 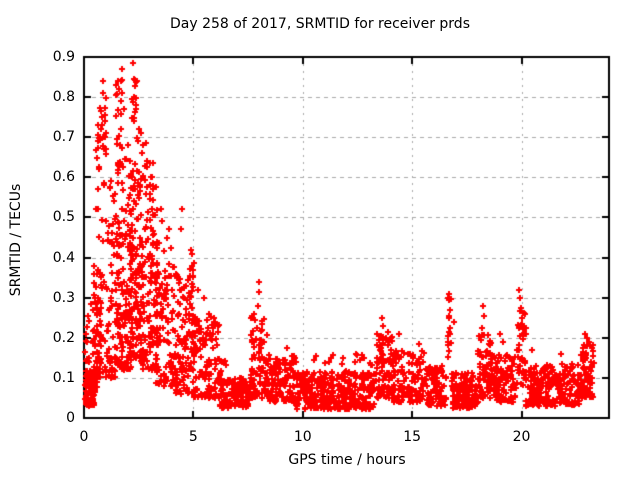 What do you see at coordinates (63, 257) in the screenshot?
I see `y-tick-label: 0.4` at bounding box center [63, 257].